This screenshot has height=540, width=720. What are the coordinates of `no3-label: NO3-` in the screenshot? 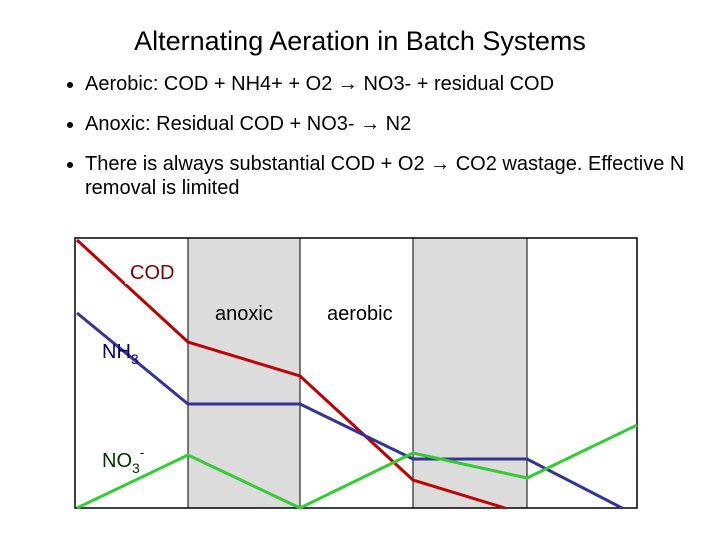 It's located at (123, 460).